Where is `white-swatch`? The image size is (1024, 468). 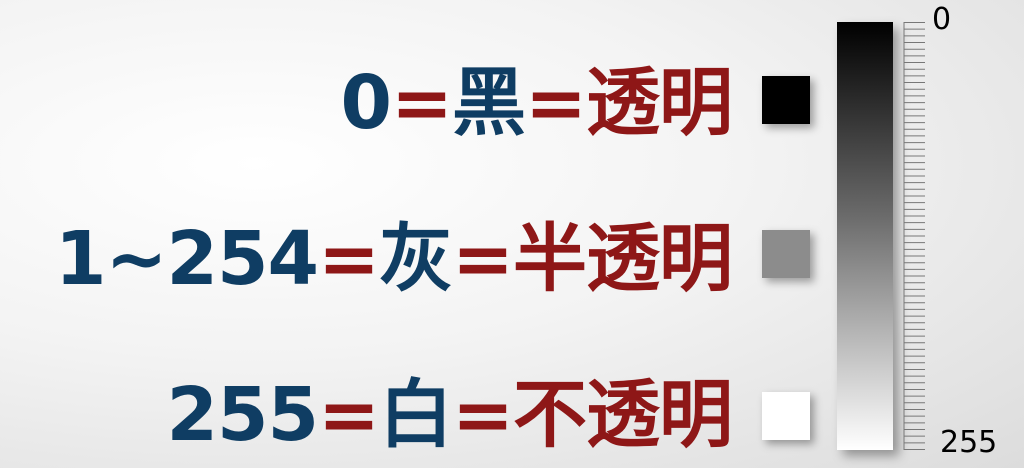 white-swatch is located at coordinates (786, 416).